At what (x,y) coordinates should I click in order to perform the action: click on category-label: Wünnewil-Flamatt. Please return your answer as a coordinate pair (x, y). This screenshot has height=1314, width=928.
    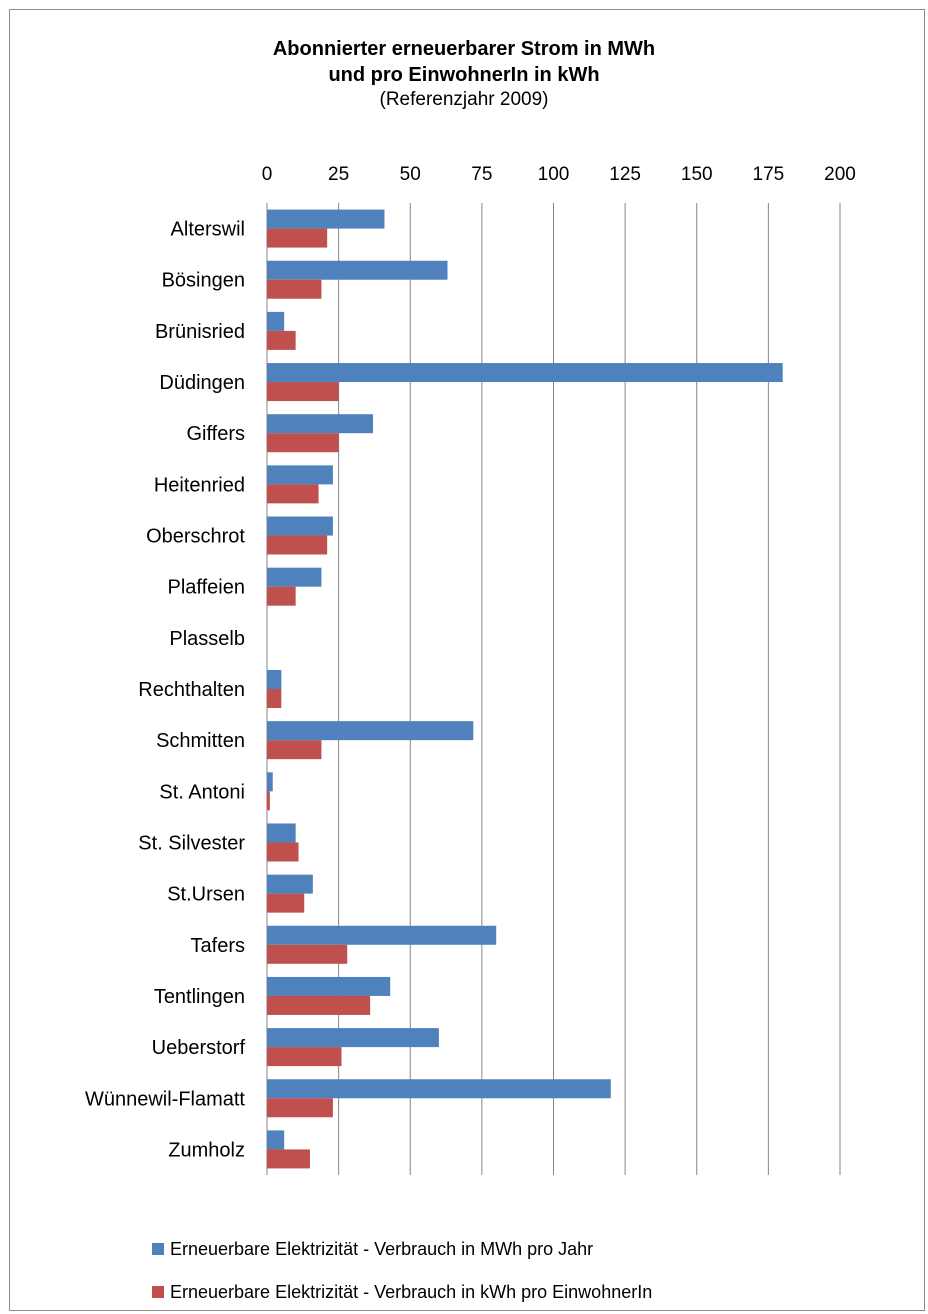
    Looking at the image, I should click on (165, 1099).